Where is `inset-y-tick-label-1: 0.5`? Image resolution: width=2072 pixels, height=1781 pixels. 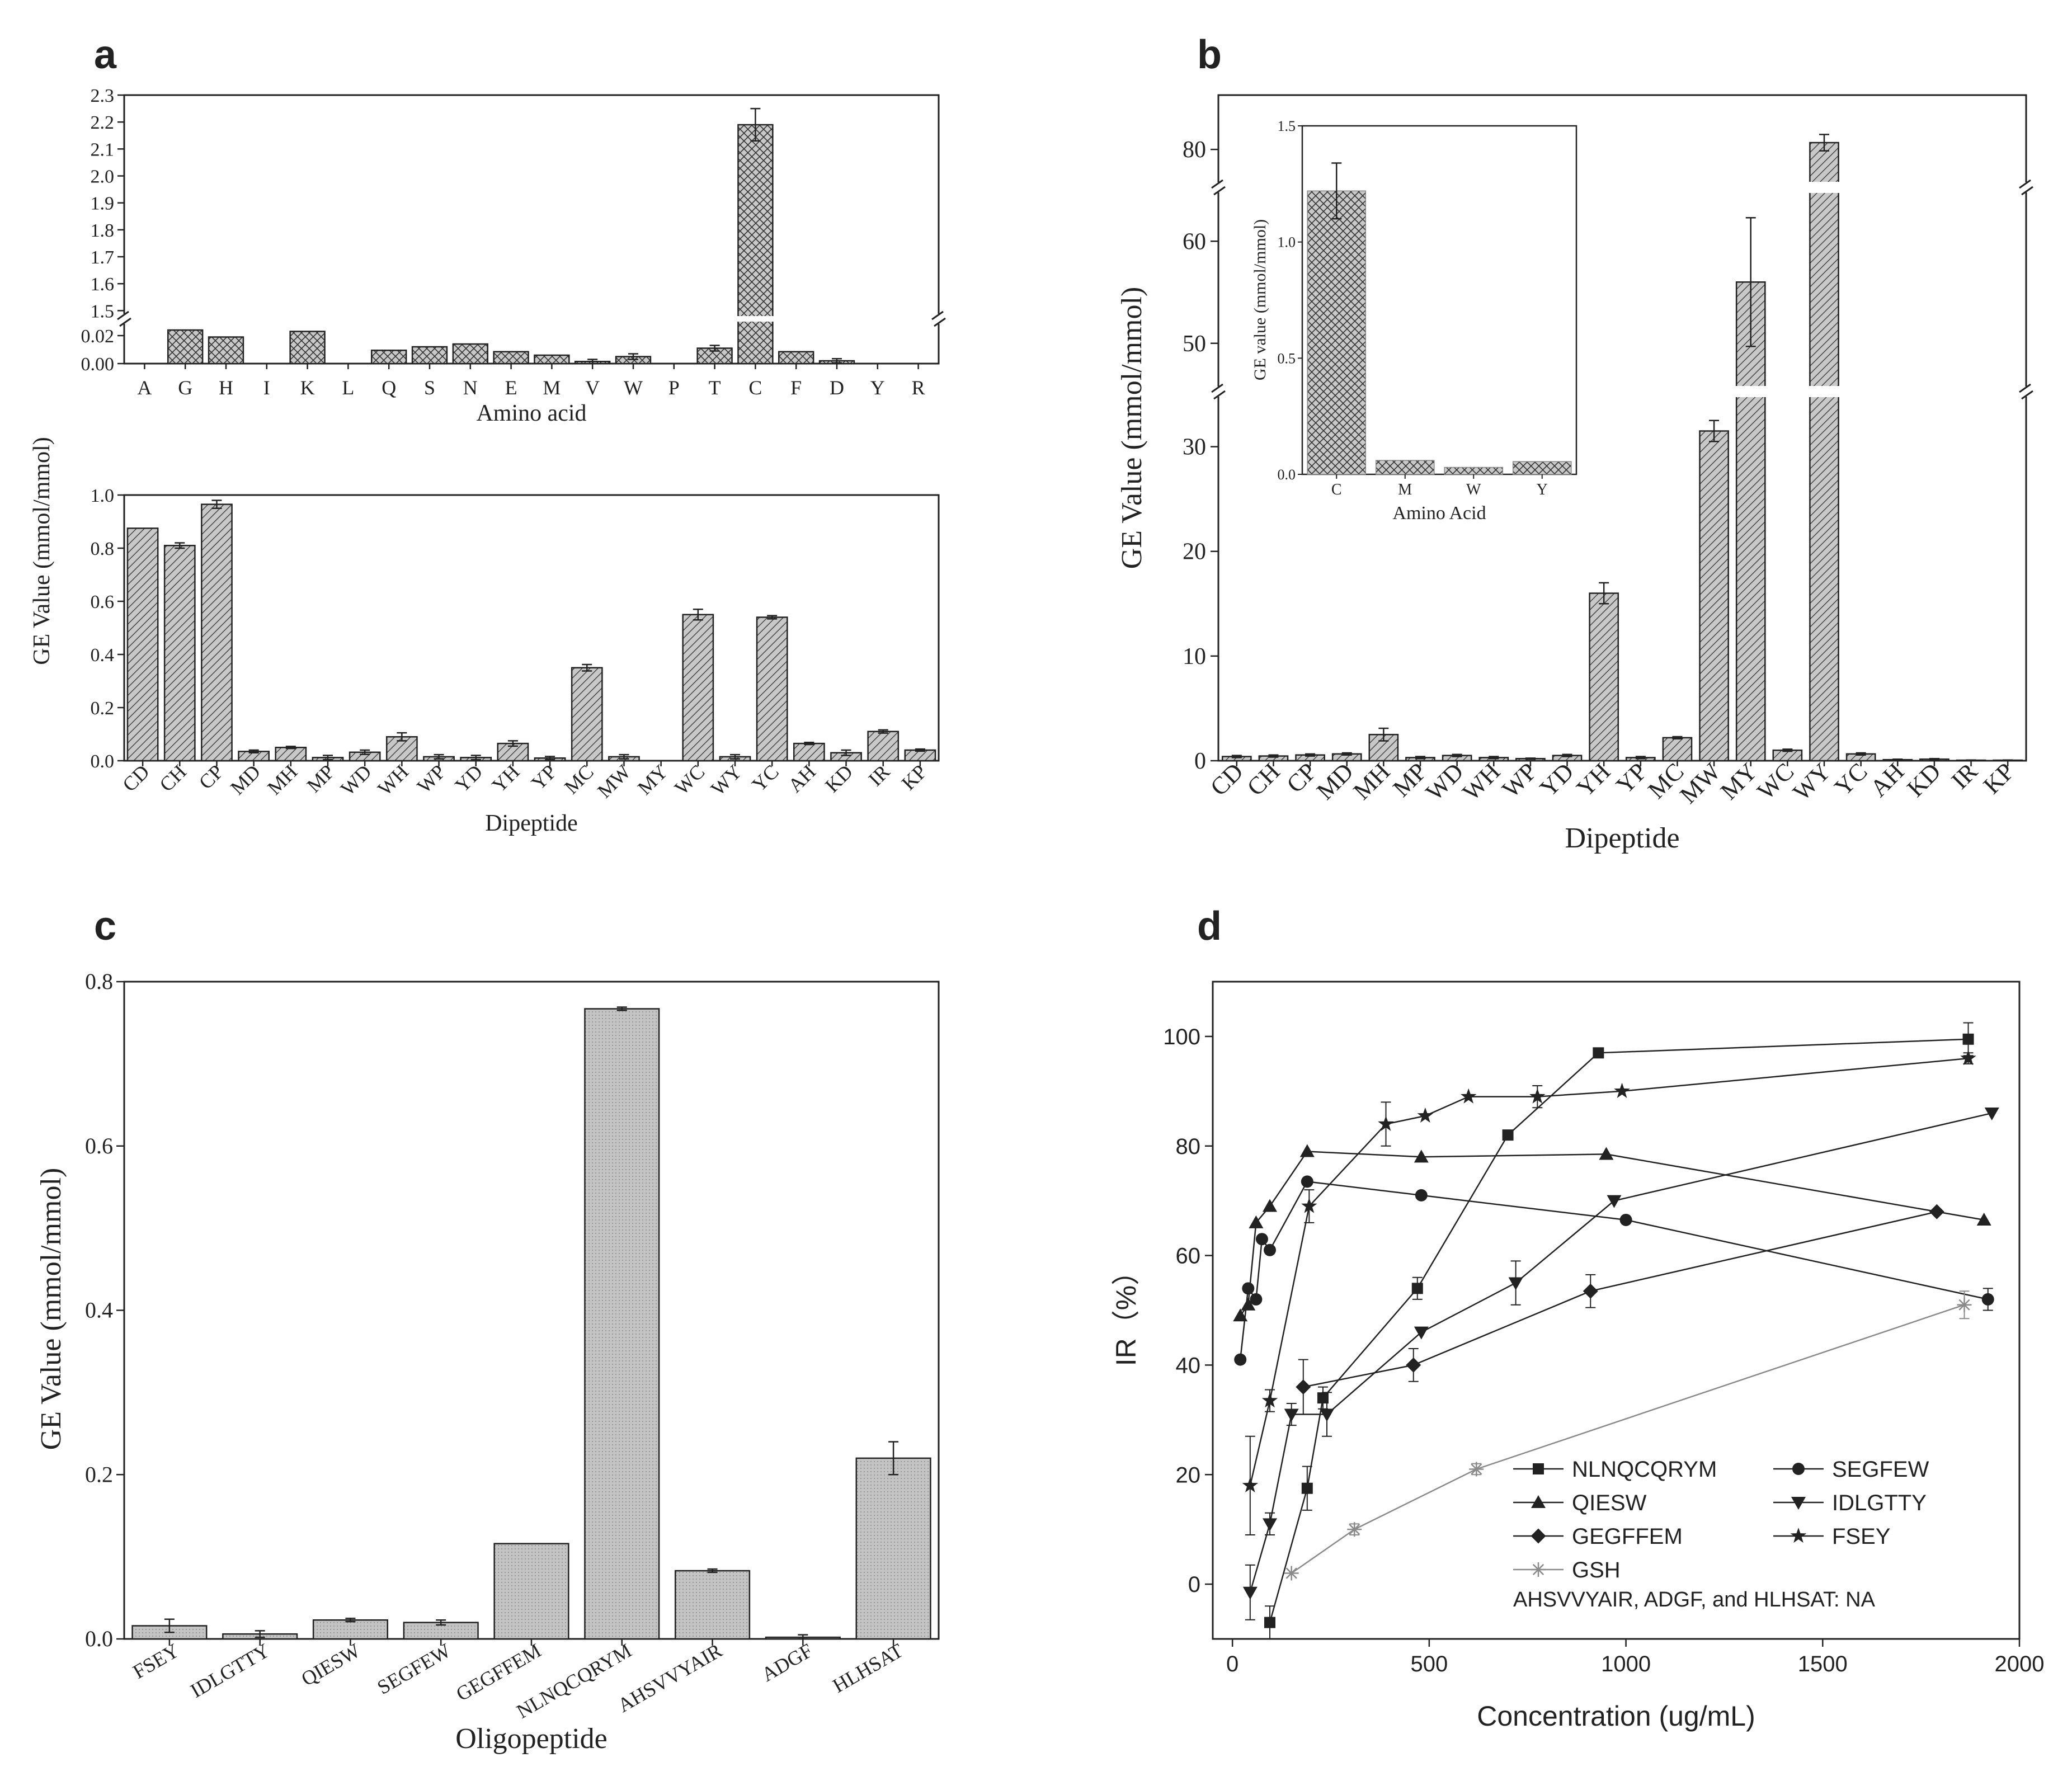 inset-y-tick-label-1: 0.5 is located at coordinates (1287, 358).